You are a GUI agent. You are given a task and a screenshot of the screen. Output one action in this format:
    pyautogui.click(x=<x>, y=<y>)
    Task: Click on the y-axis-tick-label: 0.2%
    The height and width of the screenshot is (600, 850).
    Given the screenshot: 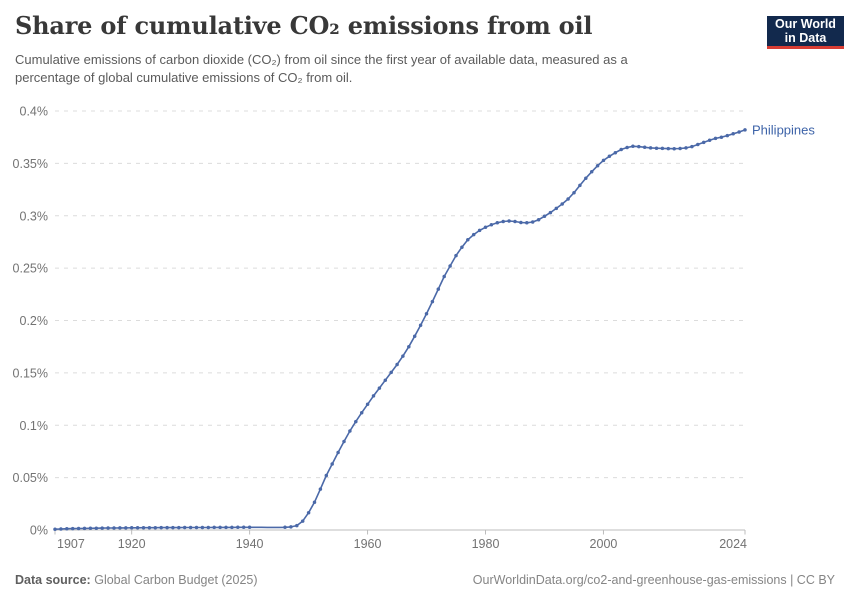 What is the action you would take?
    pyautogui.click(x=34, y=321)
    